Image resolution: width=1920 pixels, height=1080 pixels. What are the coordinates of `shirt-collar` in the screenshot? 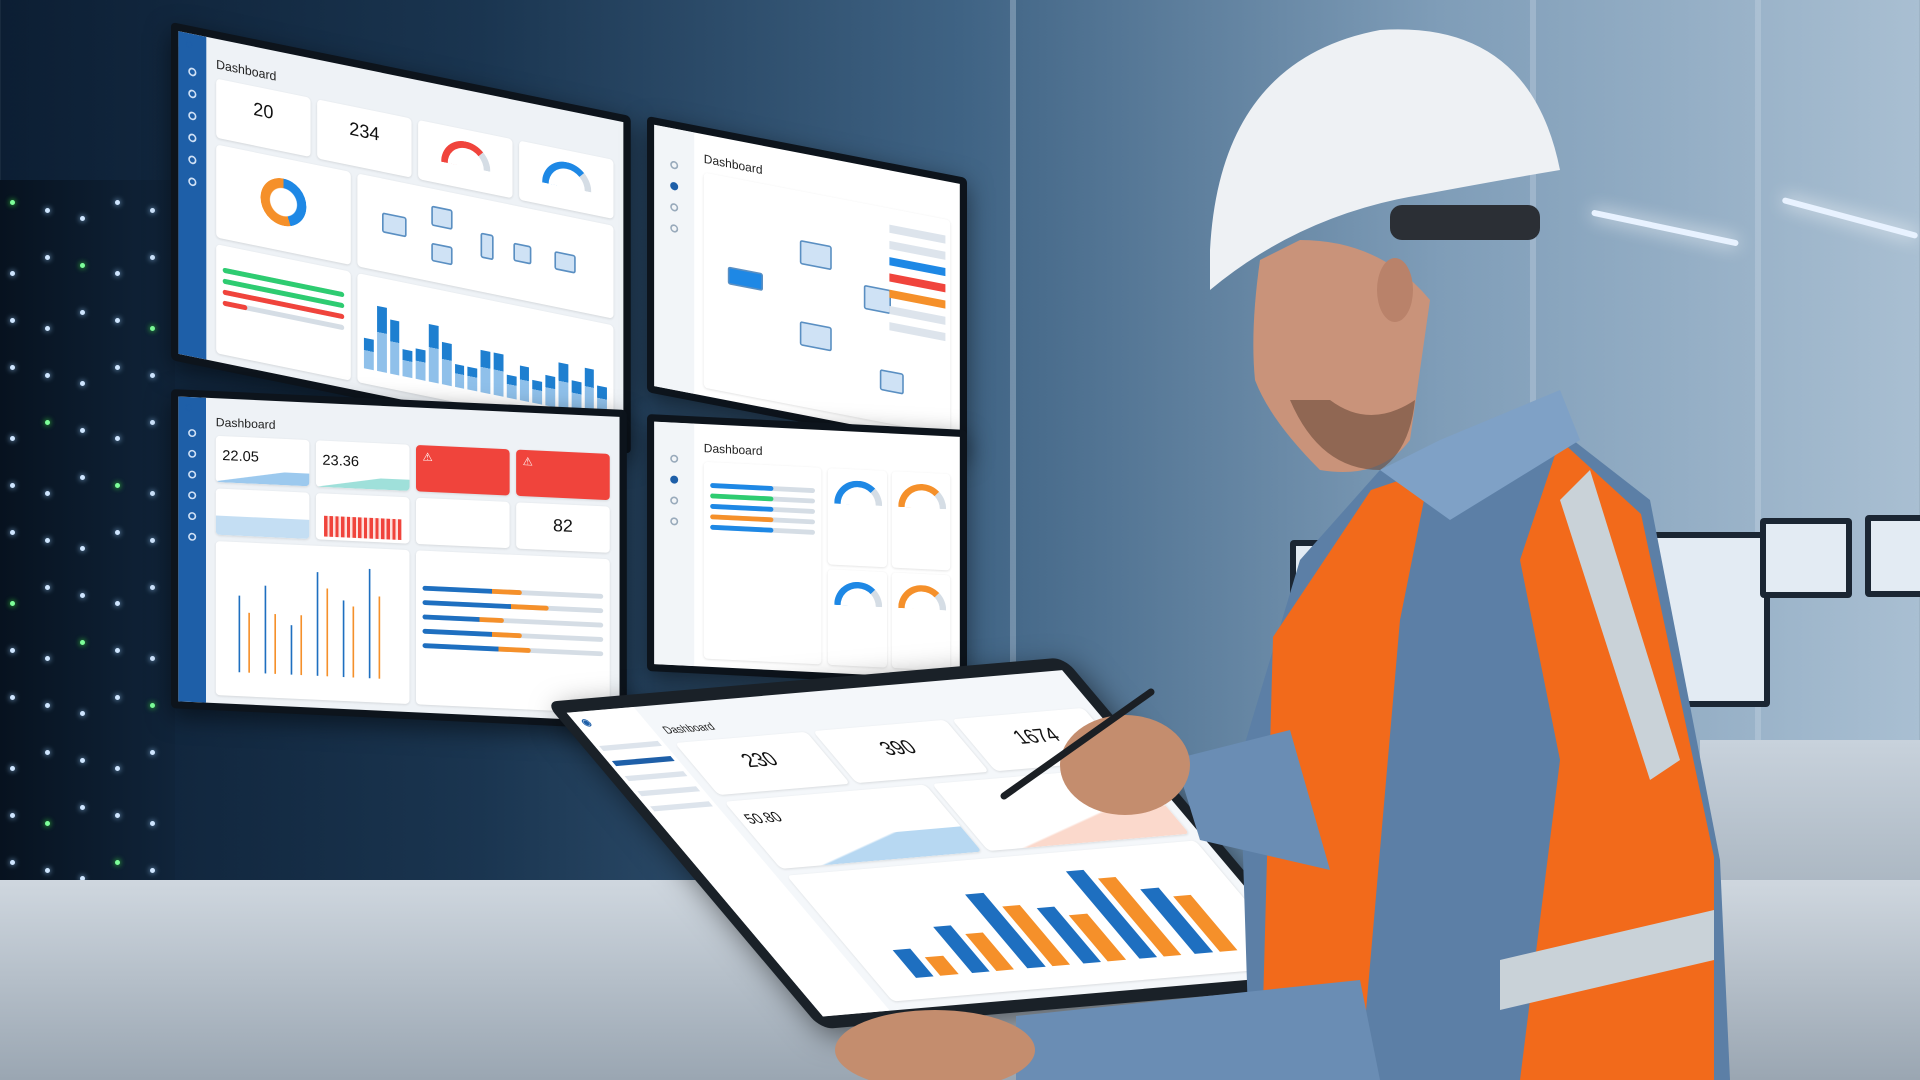 It's located at (1480, 455).